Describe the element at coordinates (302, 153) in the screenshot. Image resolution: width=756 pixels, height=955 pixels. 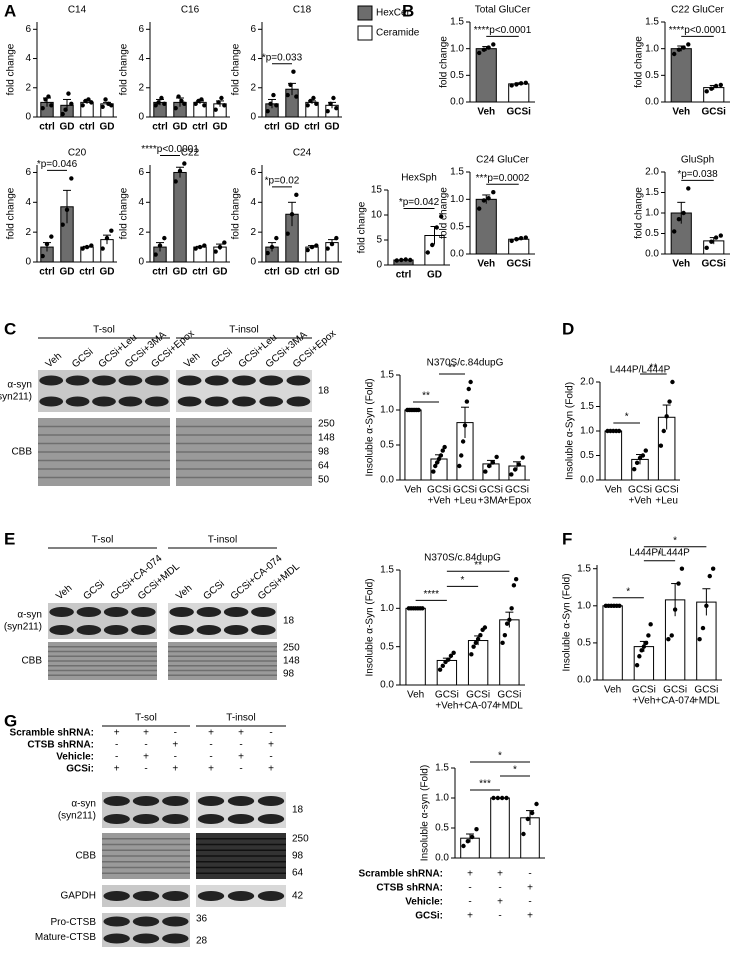
I see `chart-title: C24` at that location.